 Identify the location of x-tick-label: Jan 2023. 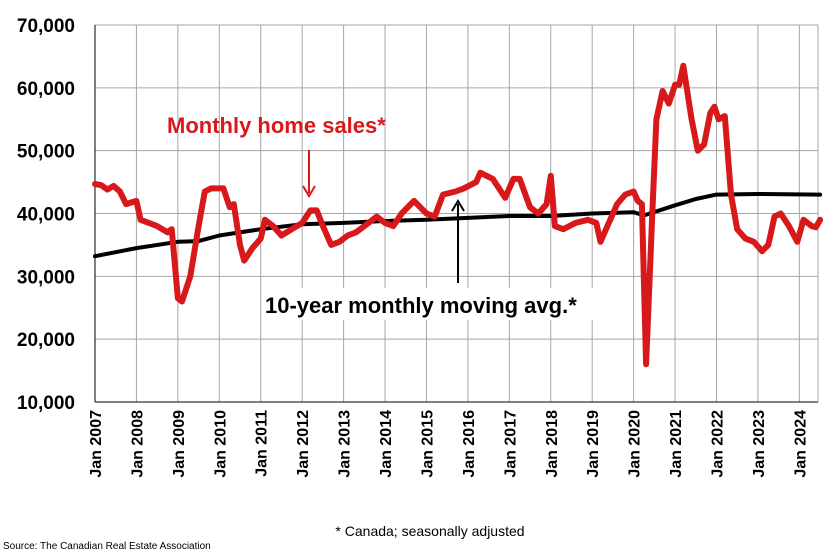
(759, 444).